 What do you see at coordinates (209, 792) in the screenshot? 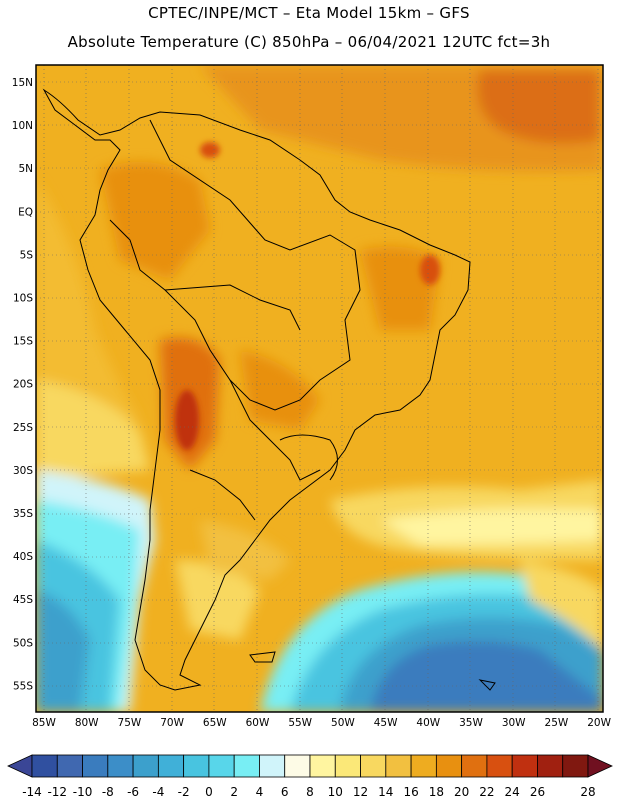
I see `colorbar-label: 0` at bounding box center [209, 792].